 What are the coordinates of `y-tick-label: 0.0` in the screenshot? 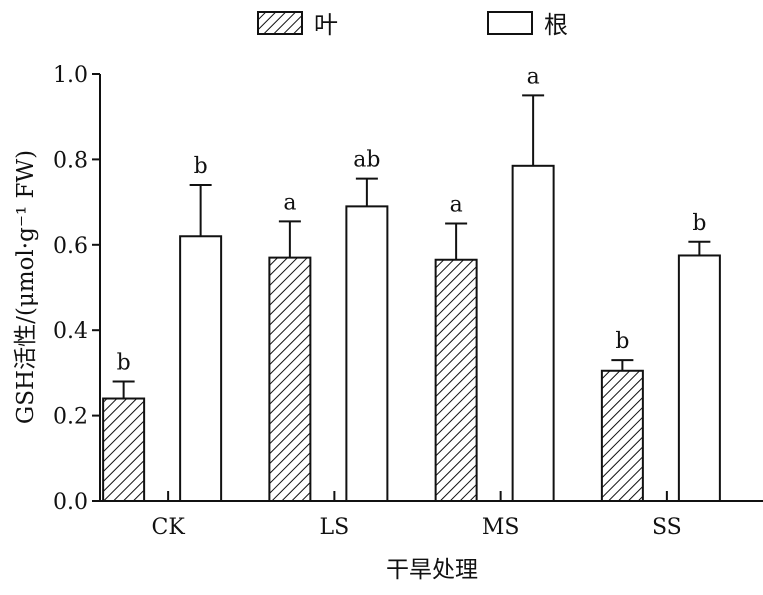 It's located at (70, 502).